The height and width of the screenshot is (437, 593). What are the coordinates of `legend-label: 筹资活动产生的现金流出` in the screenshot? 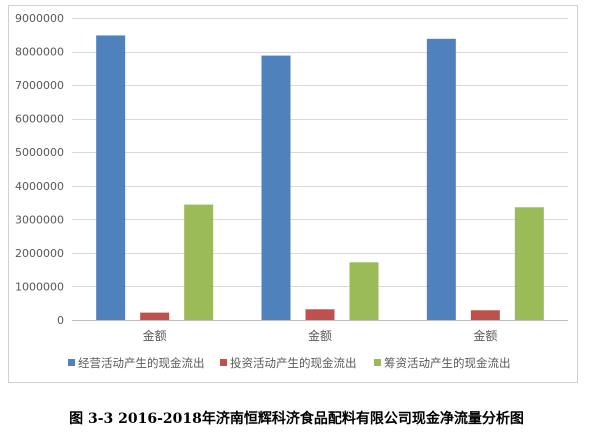 It's located at (447, 363).